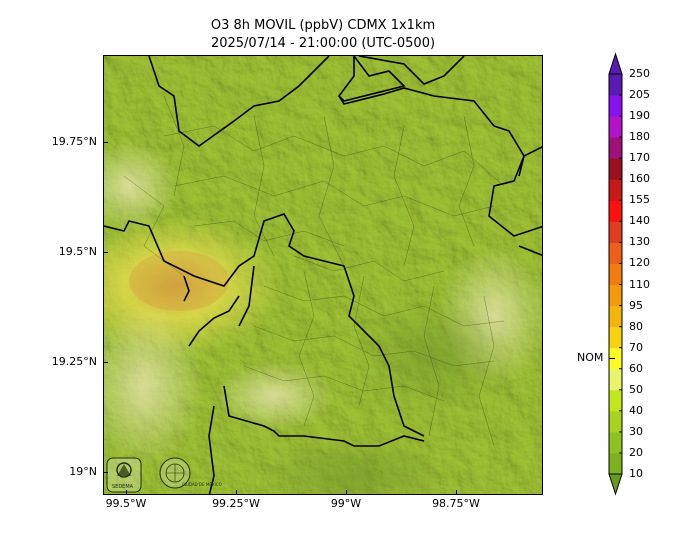  What do you see at coordinates (636, 326) in the screenshot?
I see `colorbar-tick-label: 80` at bounding box center [636, 326].